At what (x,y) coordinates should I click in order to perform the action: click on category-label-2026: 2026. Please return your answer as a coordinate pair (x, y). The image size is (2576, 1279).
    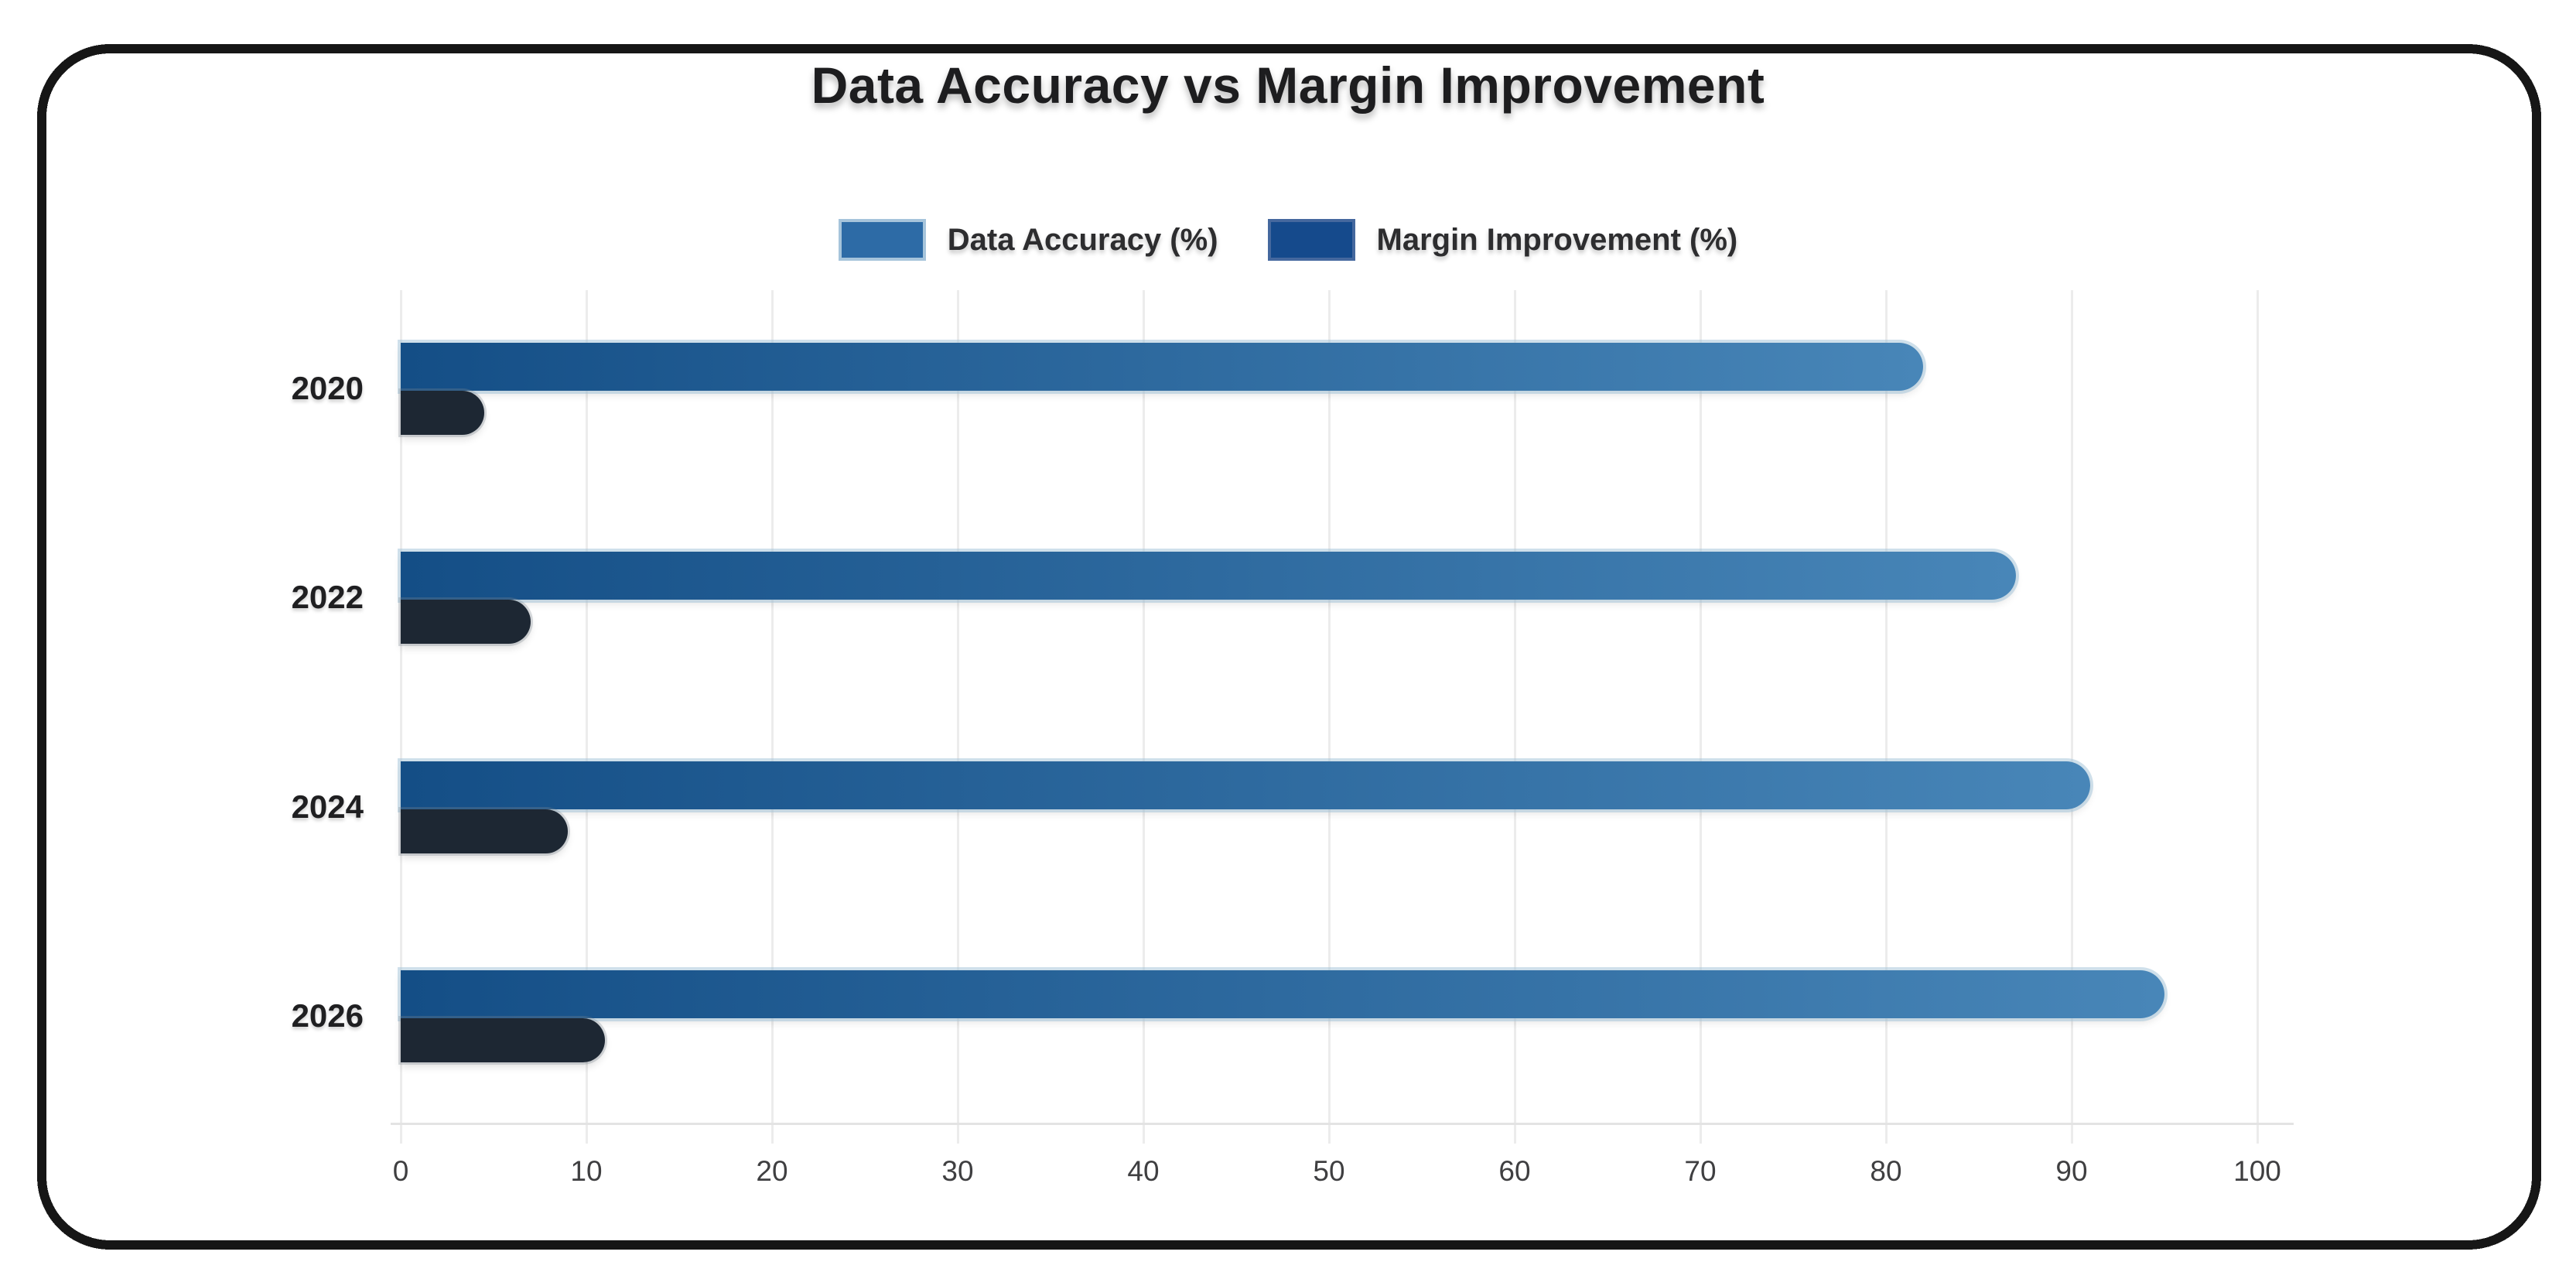
    Looking at the image, I should click on (327, 1015).